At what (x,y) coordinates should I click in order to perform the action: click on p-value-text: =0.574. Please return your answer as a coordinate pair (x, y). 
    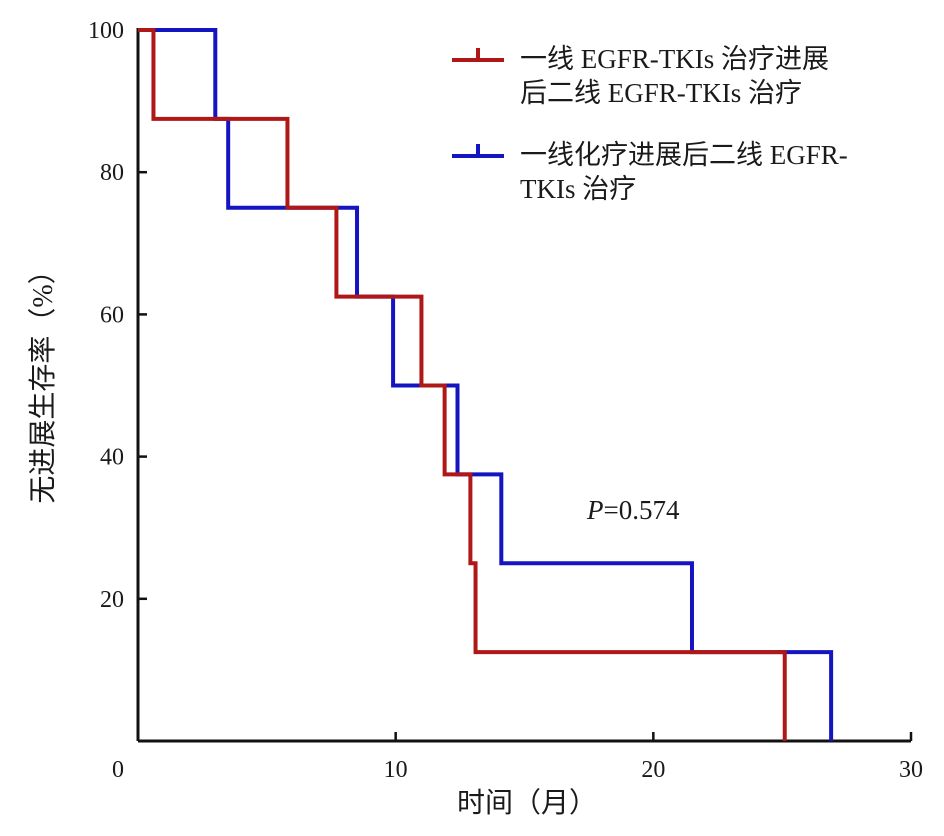
    Looking at the image, I should click on (642, 510).